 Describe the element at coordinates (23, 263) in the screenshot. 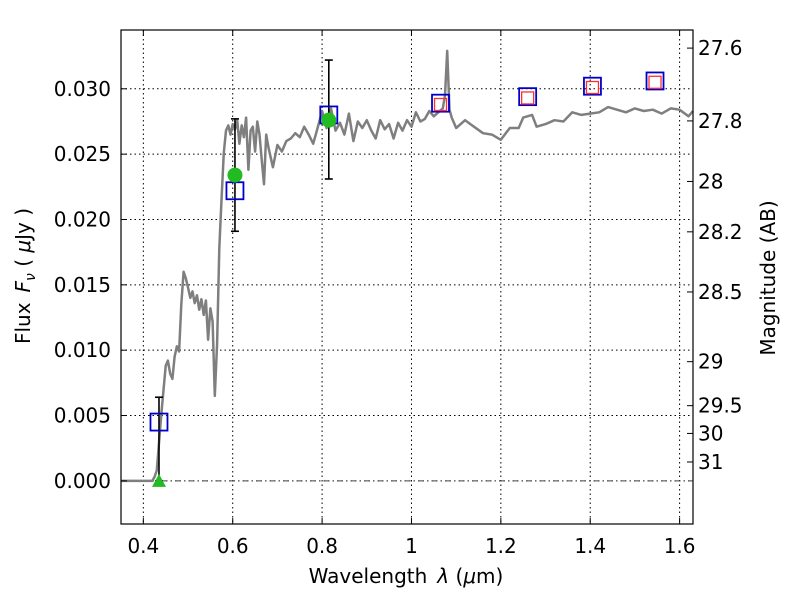

I see `y-axis-label-unit-open: (` at that location.